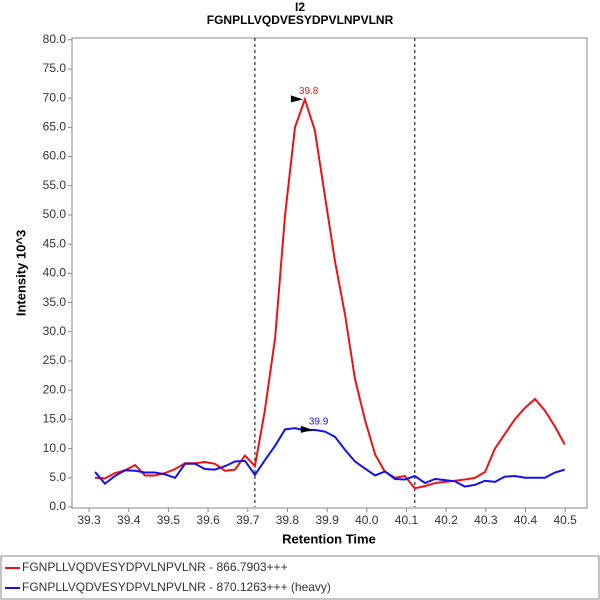 Image resolution: width=600 pixels, height=600 pixels. Describe the element at coordinates (367, 520) in the screenshot. I see `x-tick-label: 40.0` at that location.